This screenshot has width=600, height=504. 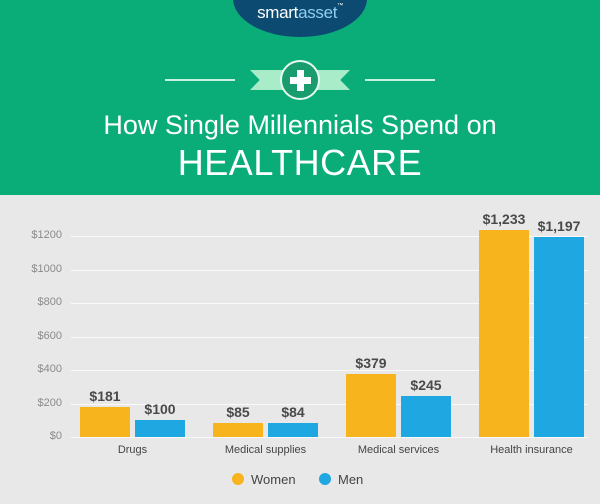 I want to click on y-tick-label: $1200, so click(x=46, y=235).